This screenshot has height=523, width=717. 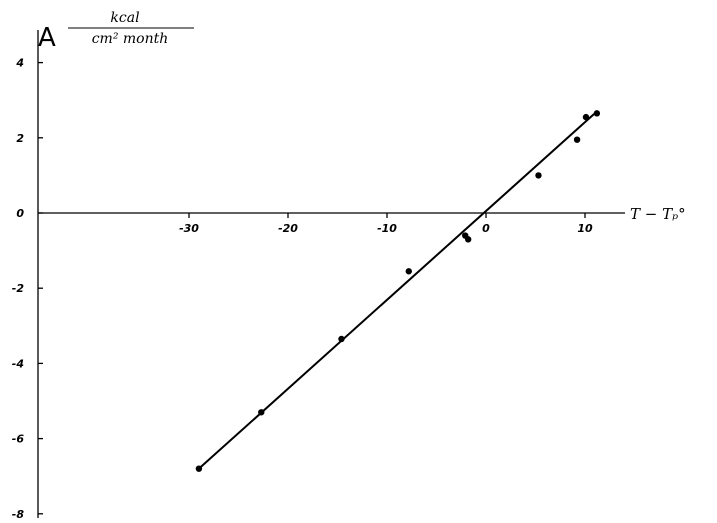 What do you see at coordinates (20, 138) in the screenshot?
I see `y-tick-label: 2` at bounding box center [20, 138].